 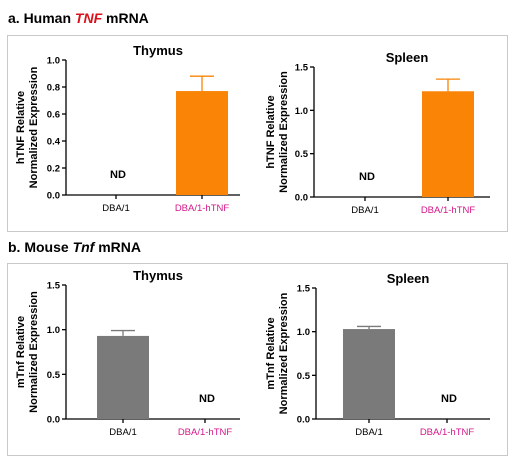 What do you see at coordinates (88, 18) in the screenshot?
I see `gene-name: TNF` at bounding box center [88, 18].